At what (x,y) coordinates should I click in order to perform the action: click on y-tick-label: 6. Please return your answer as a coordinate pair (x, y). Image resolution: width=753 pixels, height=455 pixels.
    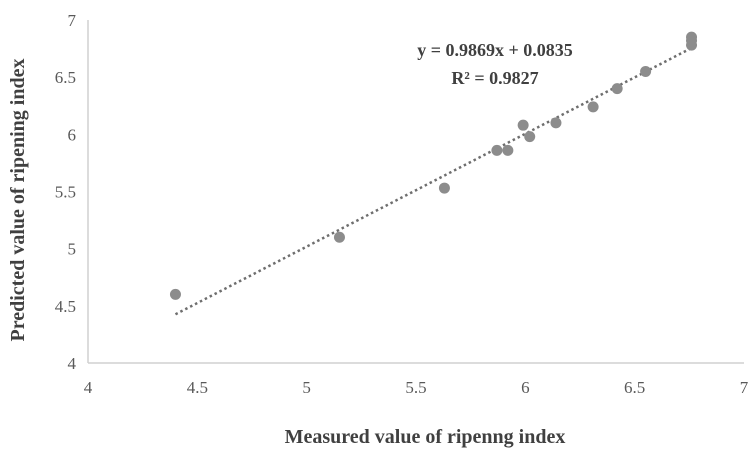
    Looking at the image, I should click on (72, 134).